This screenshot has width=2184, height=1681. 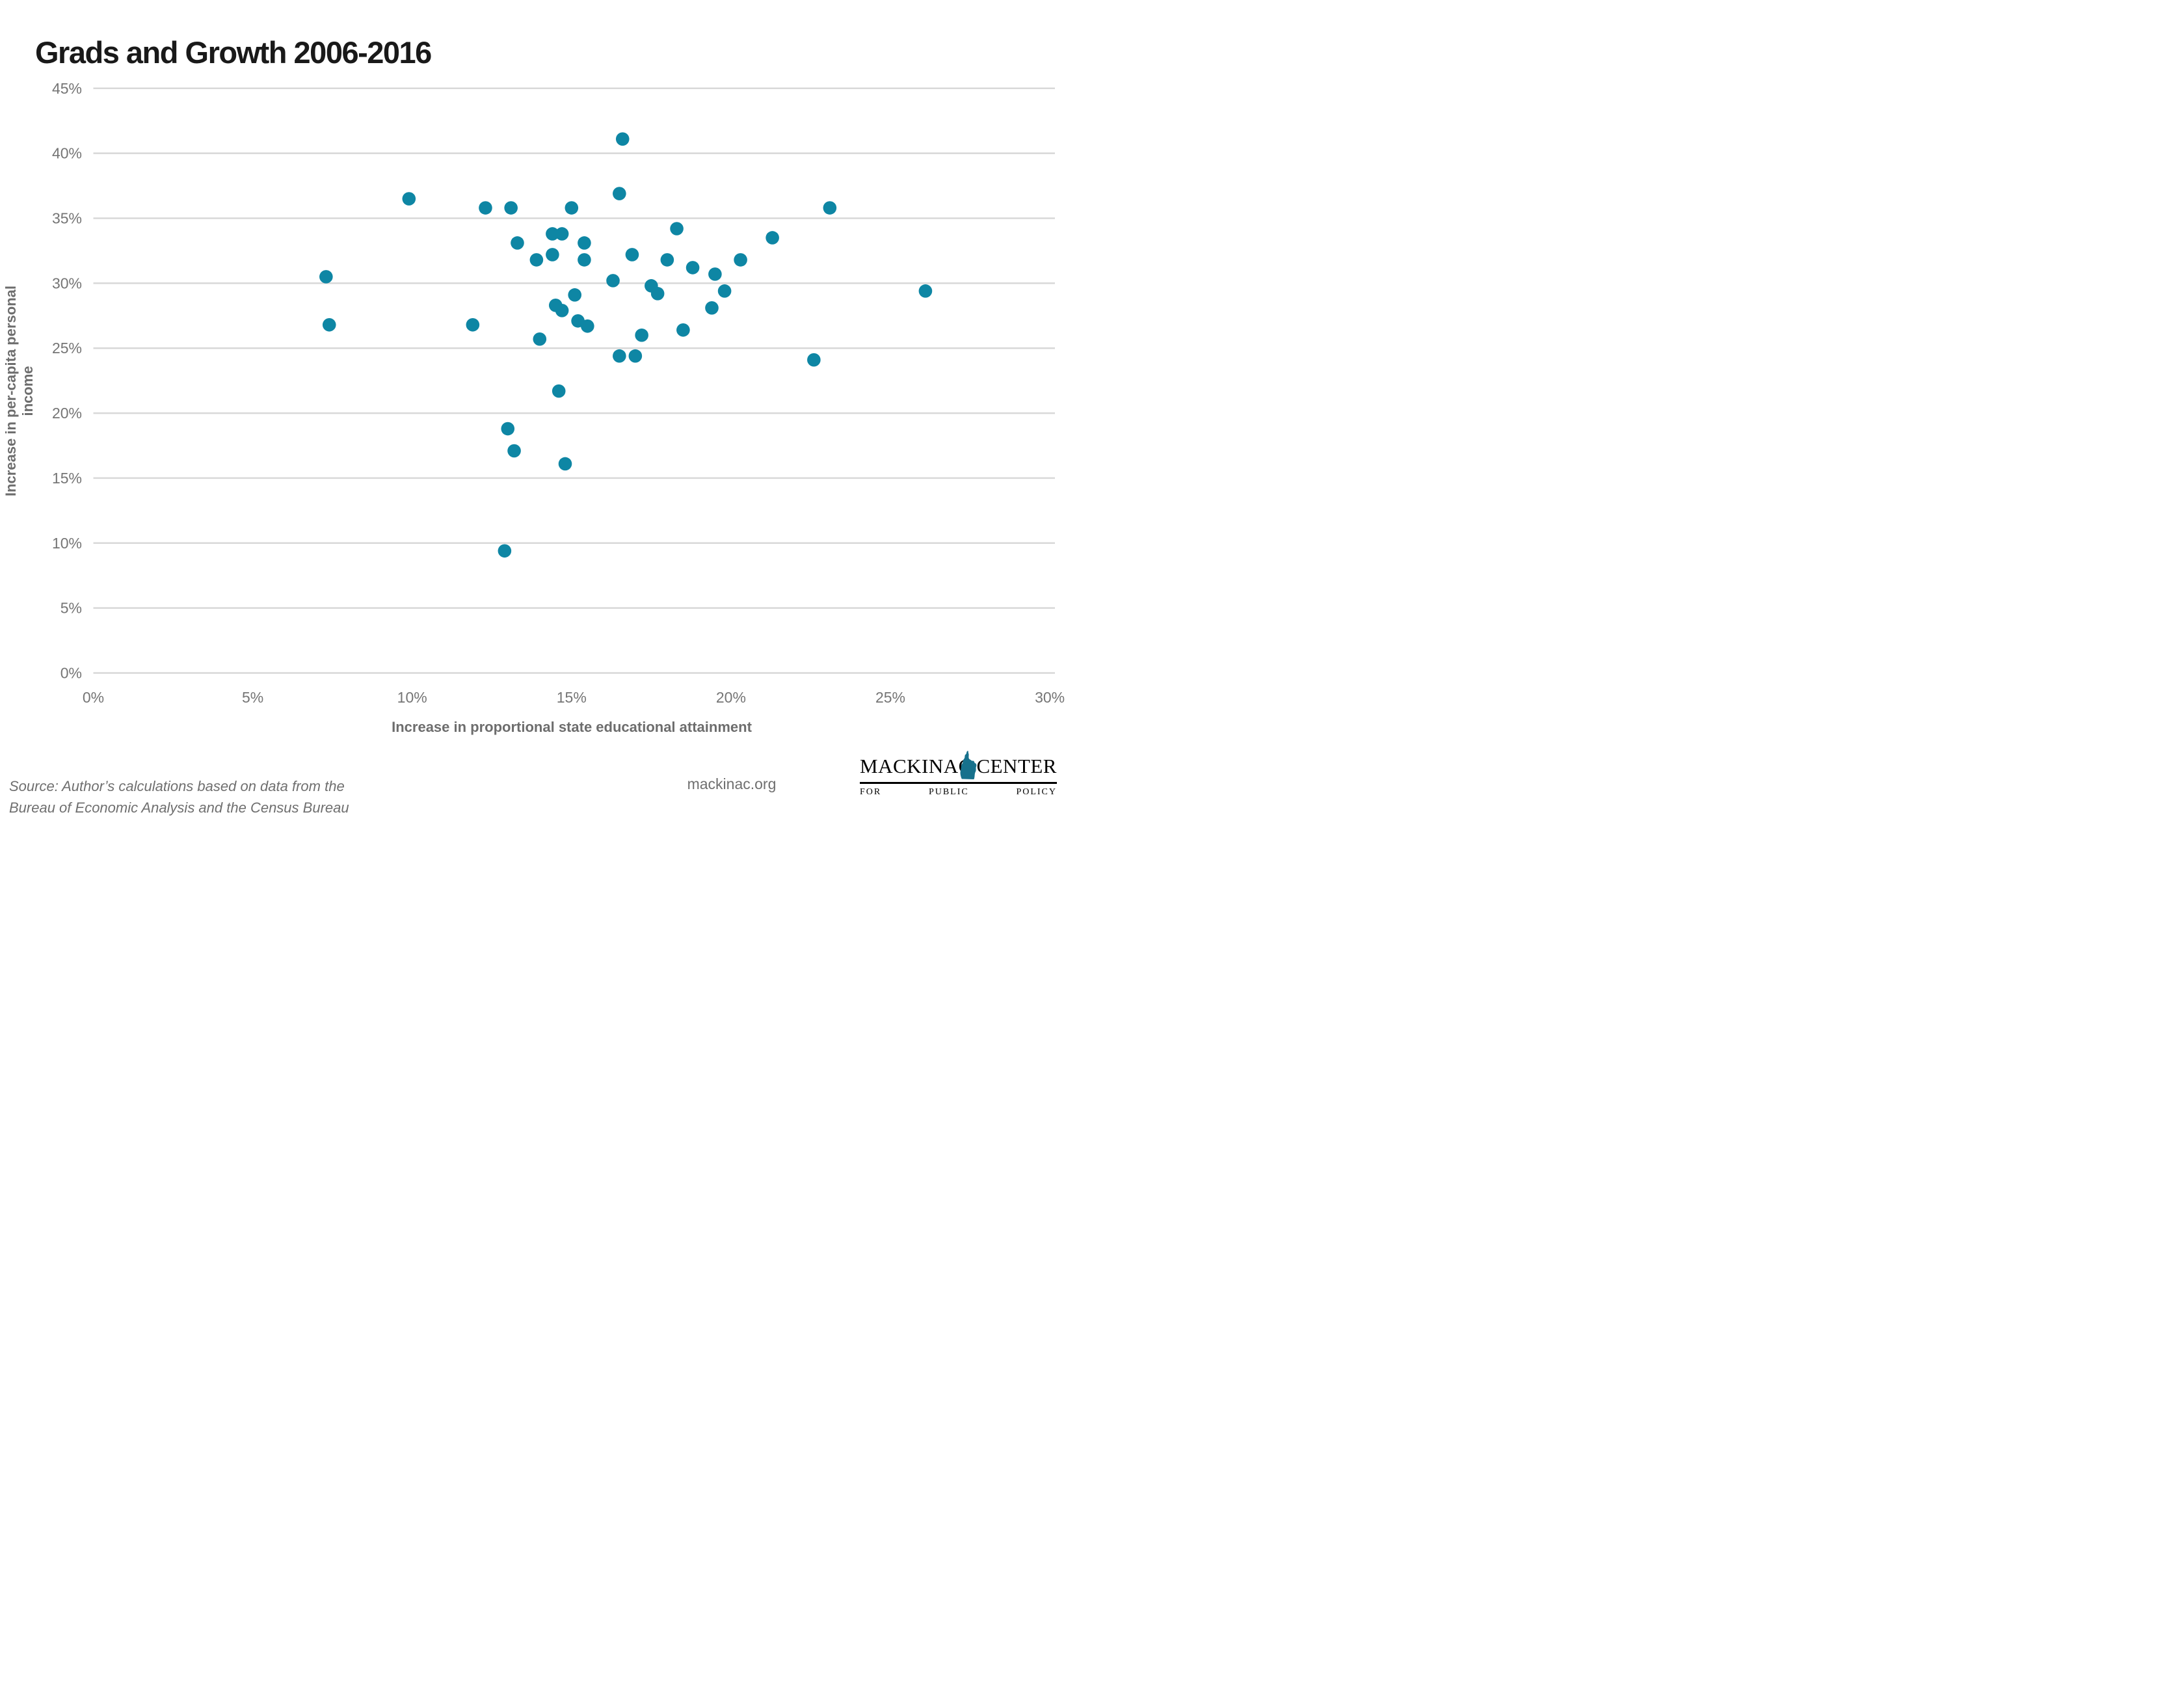 What do you see at coordinates (67, 413) in the screenshot?
I see `y-tick-label: 20%` at bounding box center [67, 413].